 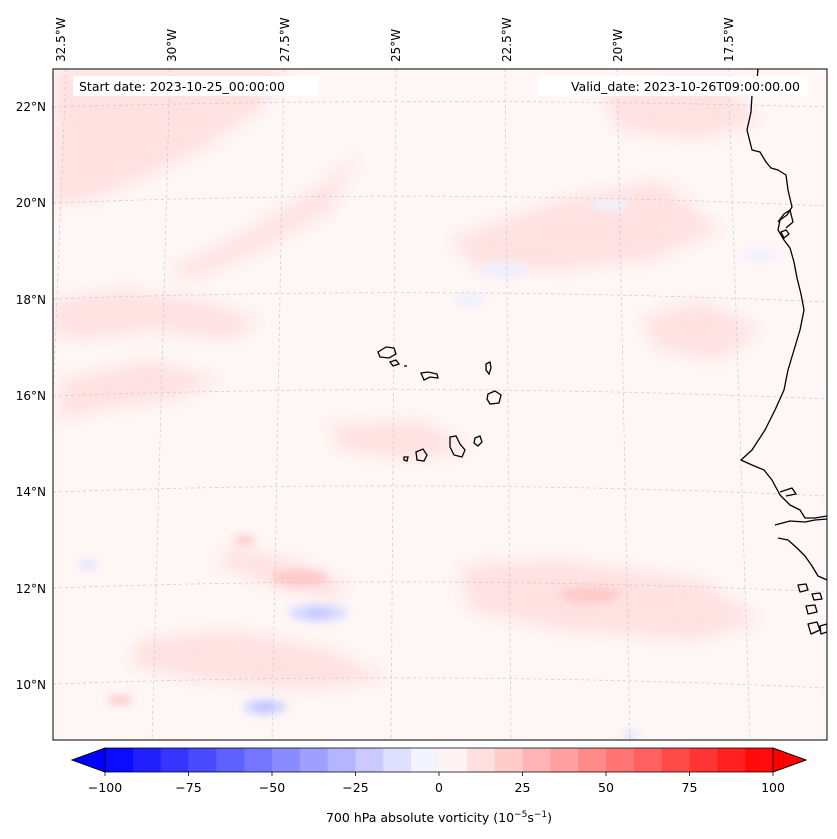 I want to click on valid-date-label: Valid_date: 2023-10-26T09:00:00.00, so click(x=685, y=86).